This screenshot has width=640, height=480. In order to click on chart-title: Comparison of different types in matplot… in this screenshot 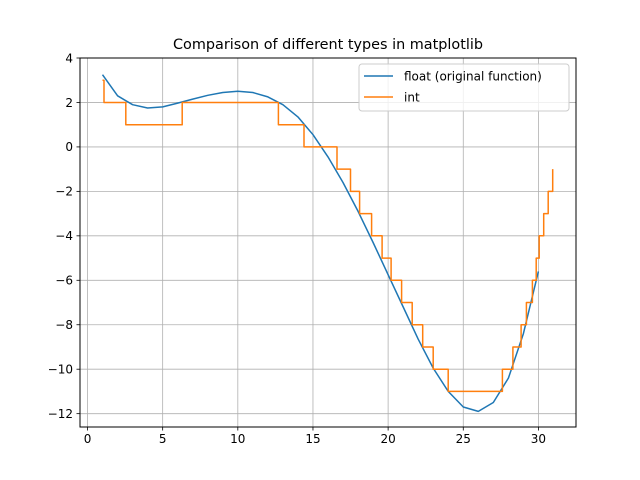, I will do `click(328, 45)`.